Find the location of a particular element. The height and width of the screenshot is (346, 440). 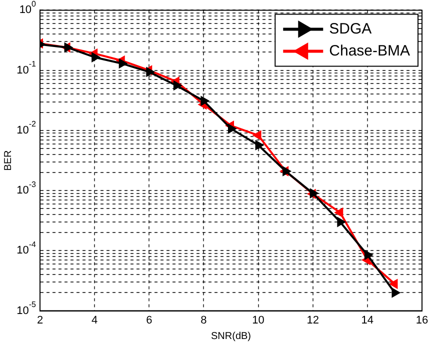

x-tick-label: 14 is located at coordinates (367, 320).